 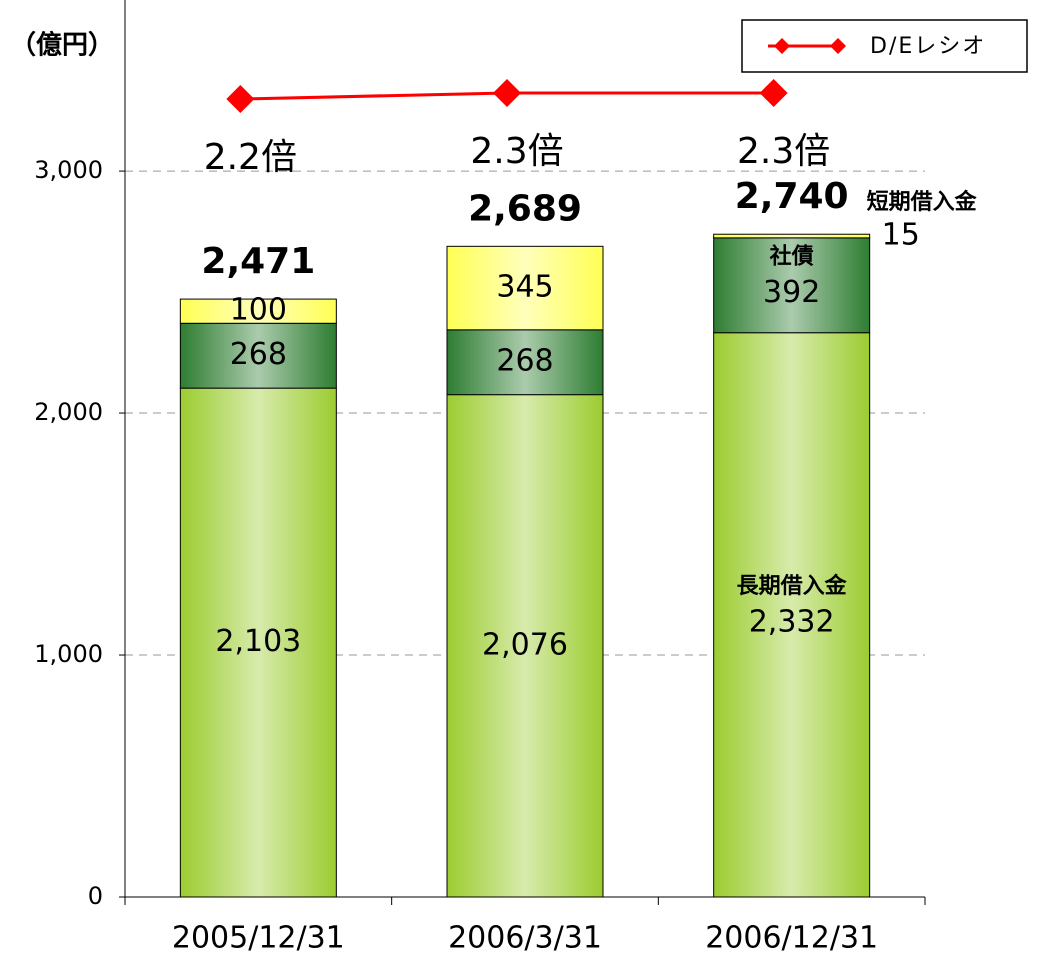 What do you see at coordinates (792, 621) in the screenshot?
I see `data-label: 2,332` at bounding box center [792, 621].